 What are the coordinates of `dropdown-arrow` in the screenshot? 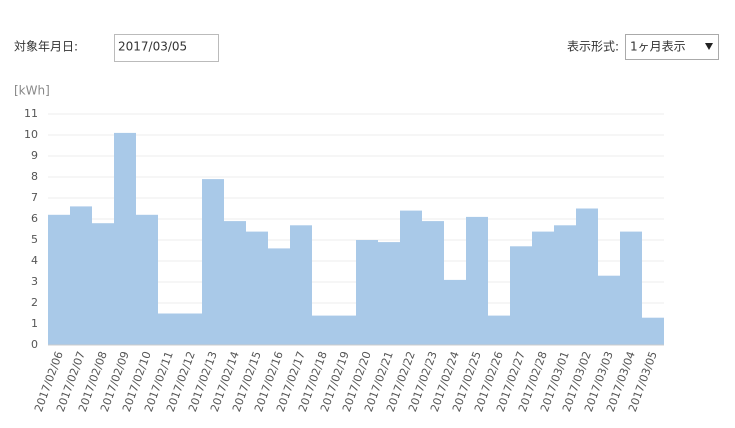 It's located at (709, 46).